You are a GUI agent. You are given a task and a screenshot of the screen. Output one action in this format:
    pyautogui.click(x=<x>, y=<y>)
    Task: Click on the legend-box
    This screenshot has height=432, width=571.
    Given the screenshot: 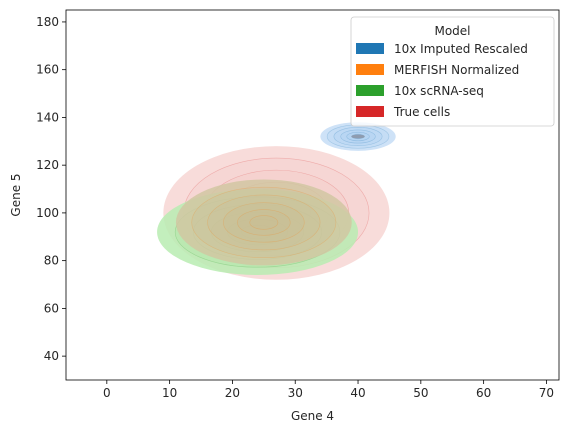 What is the action you would take?
    pyautogui.click(x=452, y=71)
    